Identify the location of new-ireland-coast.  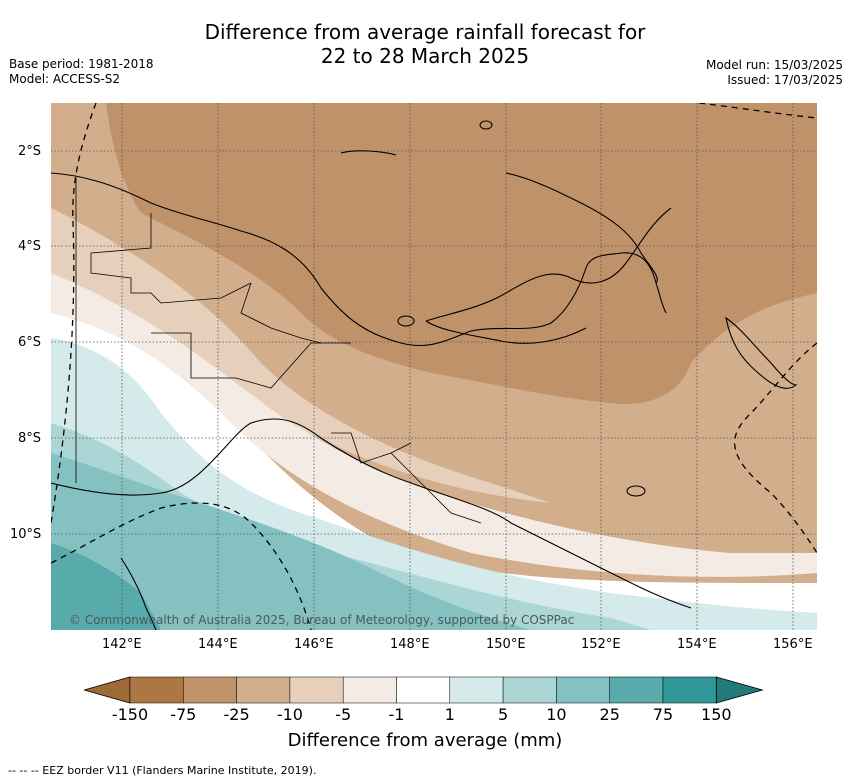
(581, 228).